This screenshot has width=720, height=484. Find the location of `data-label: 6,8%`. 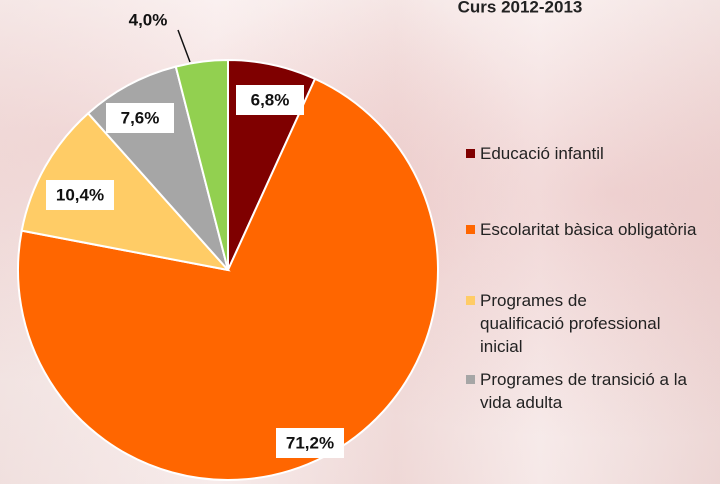

data-label: 6,8% is located at coordinates (270, 99).